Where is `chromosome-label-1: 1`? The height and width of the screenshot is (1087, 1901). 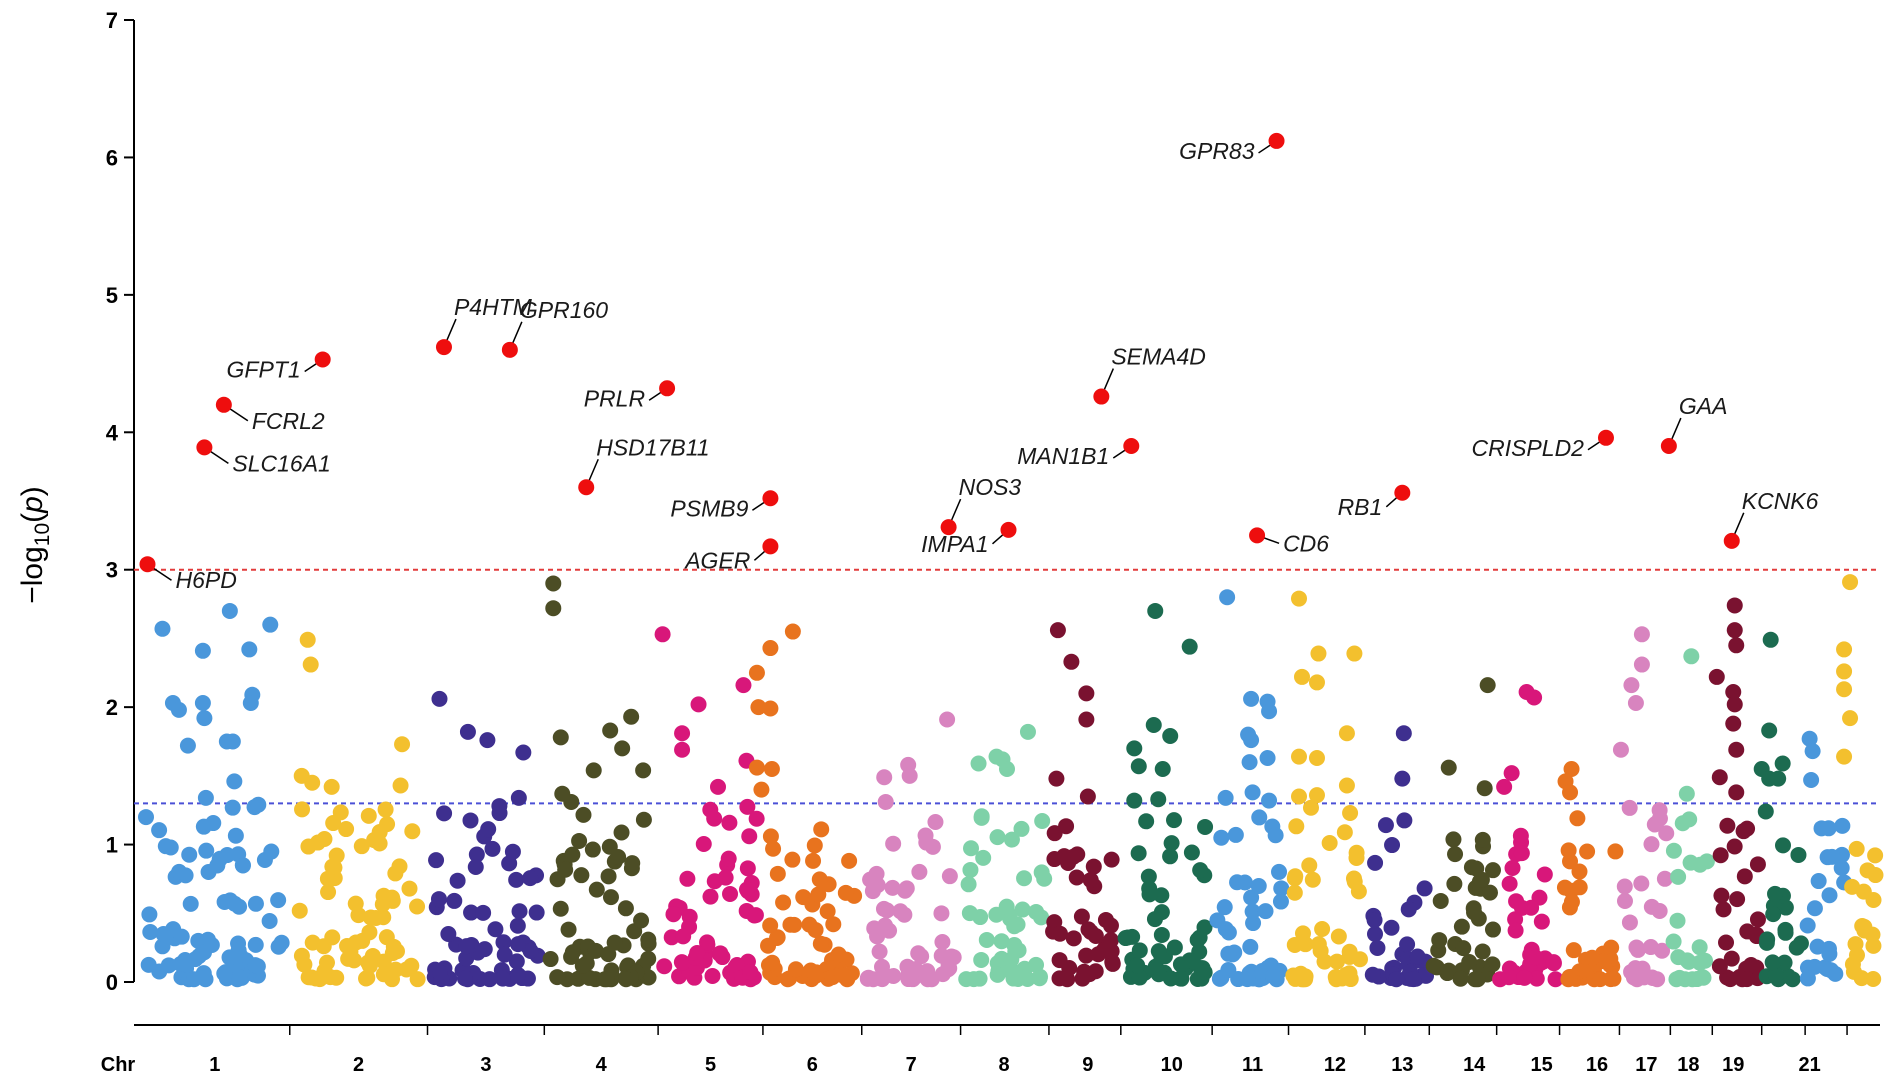
chromosome-label-1: 1 is located at coordinates (214, 1065).